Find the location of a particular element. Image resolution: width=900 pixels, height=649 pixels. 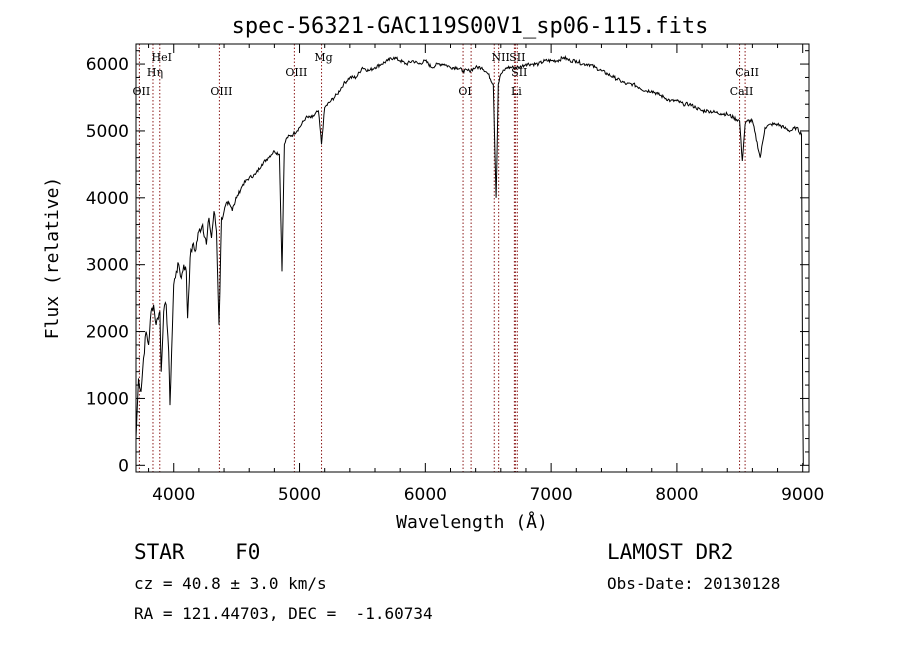

x-tick-label: 7000 is located at coordinates (550, 495).